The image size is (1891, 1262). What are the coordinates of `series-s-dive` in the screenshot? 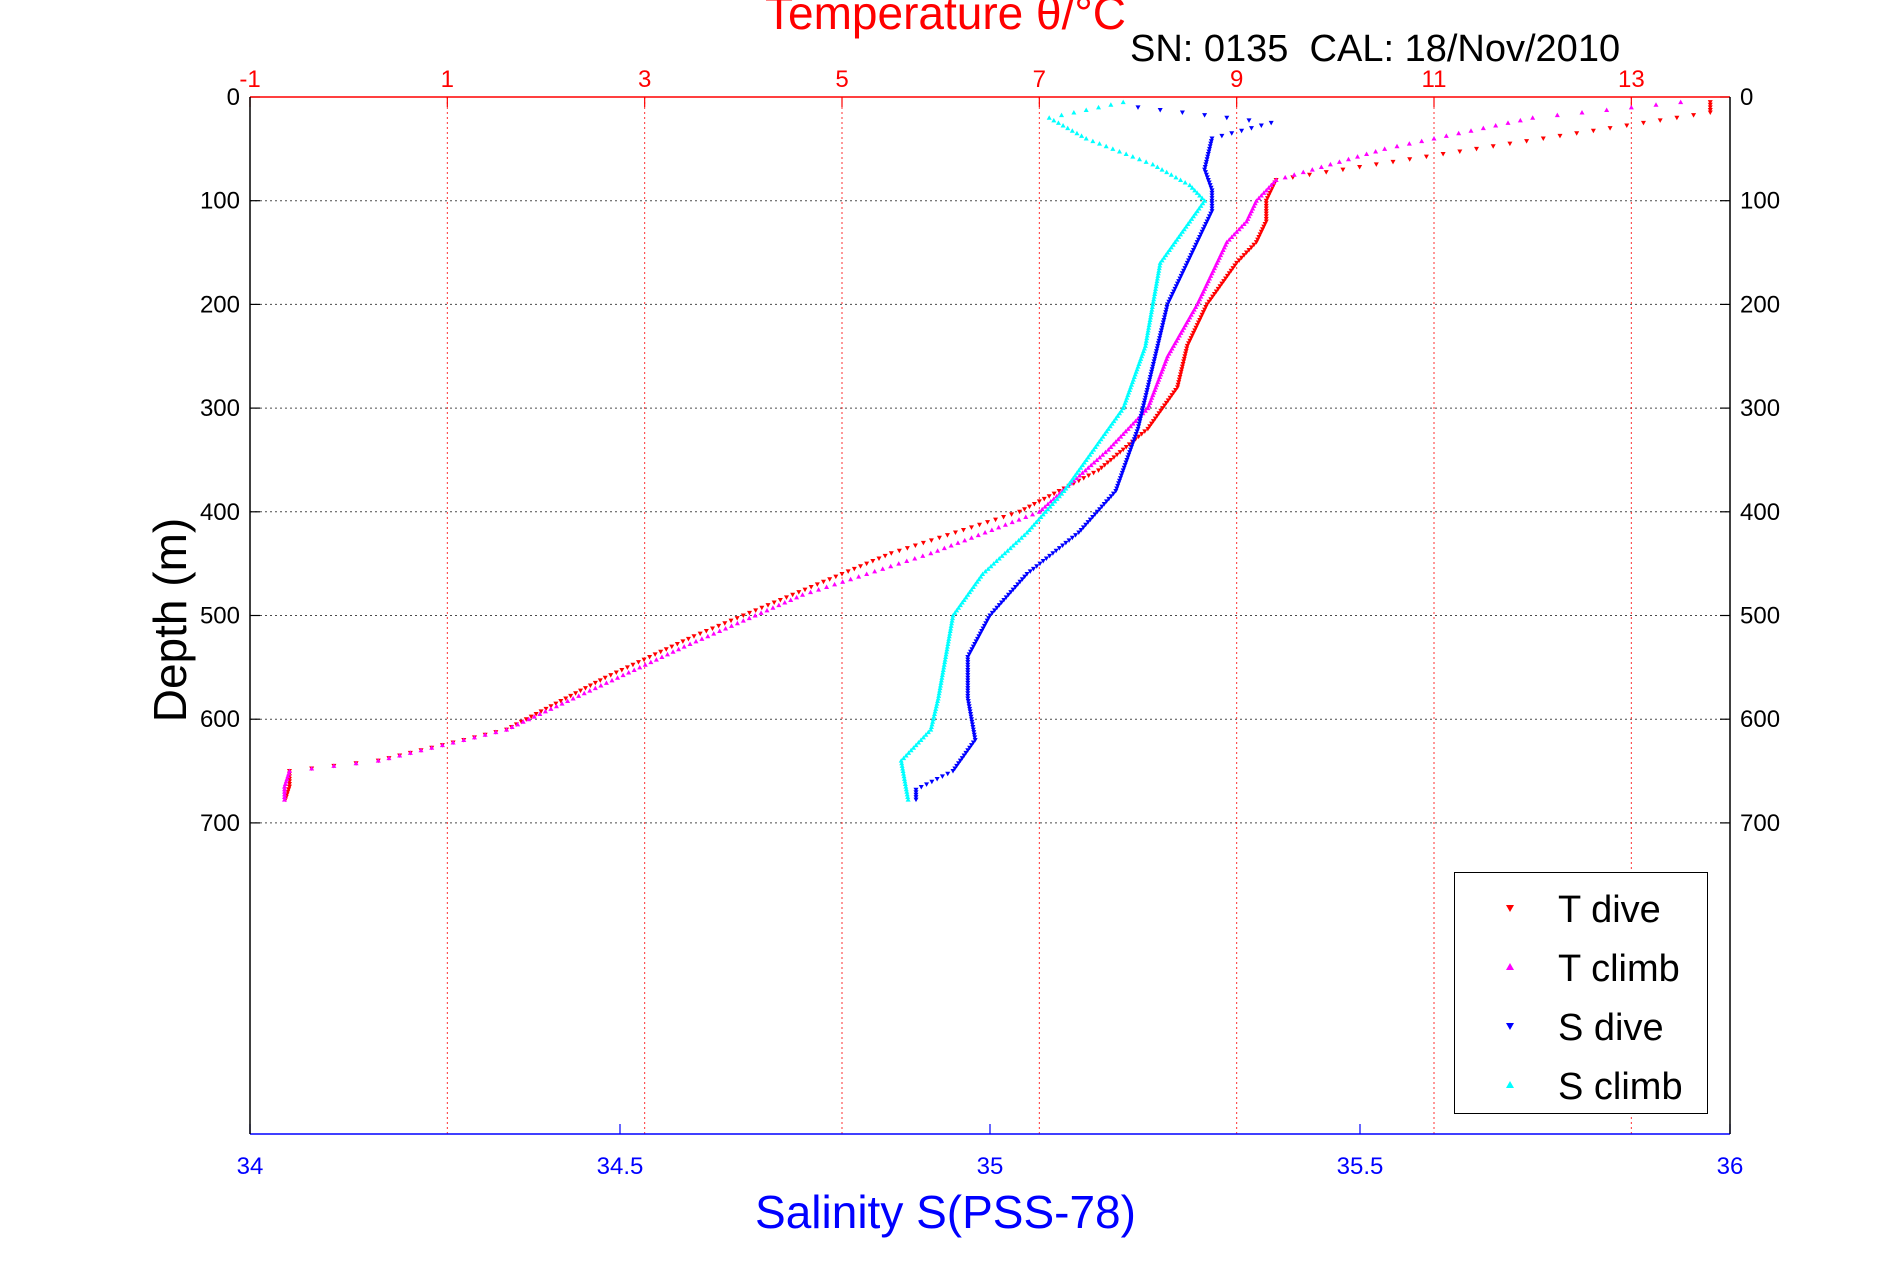 It's located at (1093, 454).